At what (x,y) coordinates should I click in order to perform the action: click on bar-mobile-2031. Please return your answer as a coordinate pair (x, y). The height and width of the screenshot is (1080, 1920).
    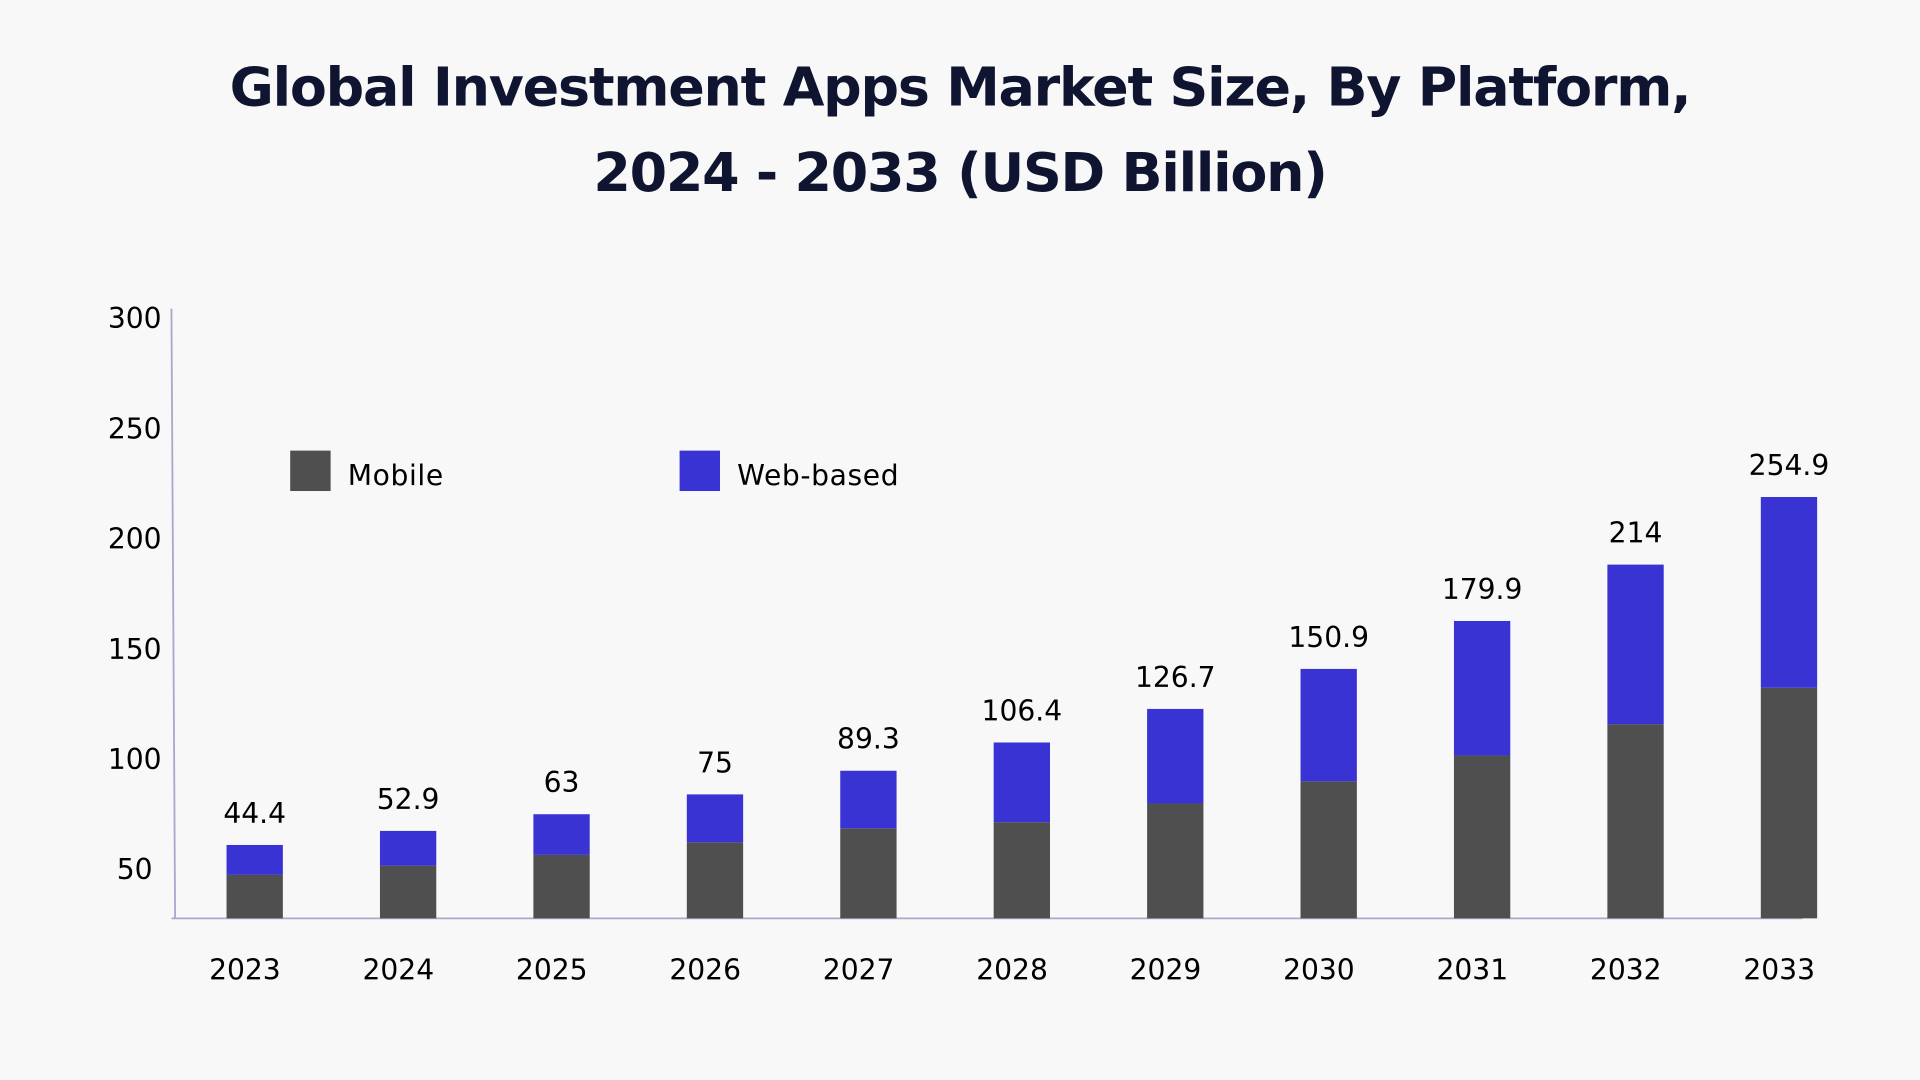
    Looking at the image, I should click on (1482, 837).